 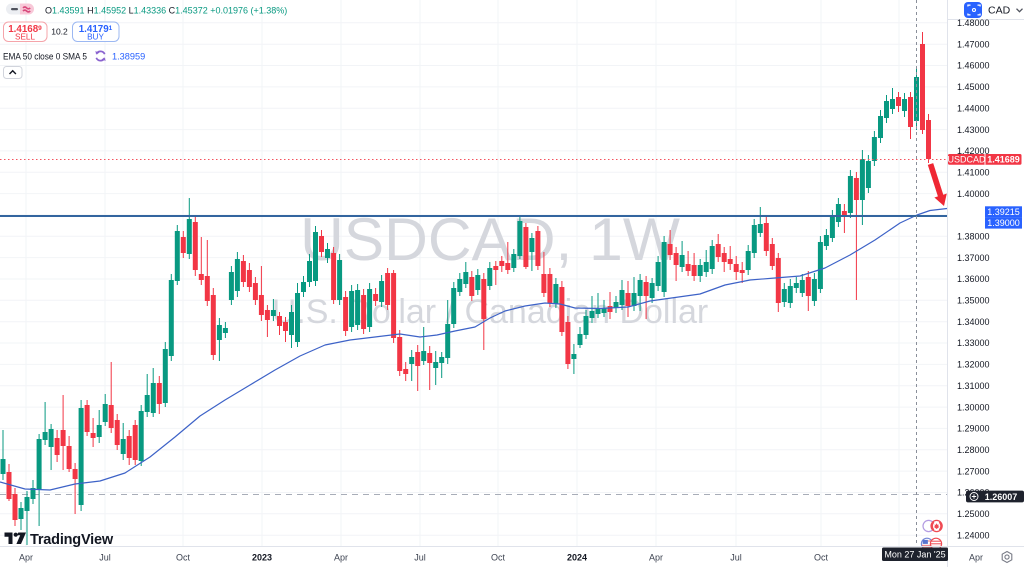 What do you see at coordinates (59, 32) in the screenshot?
I see `svg-text: 10.2` at bounding box center [59, 32].